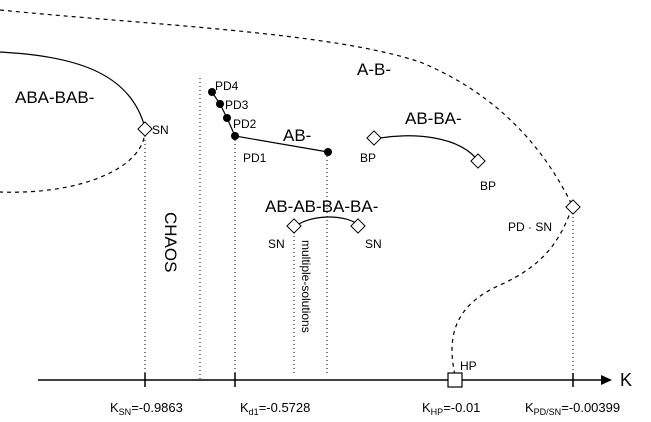 The height and width of the screenshot is (422, 651). I want to click on aba-bab-branch-dashed, so click(73, 161).